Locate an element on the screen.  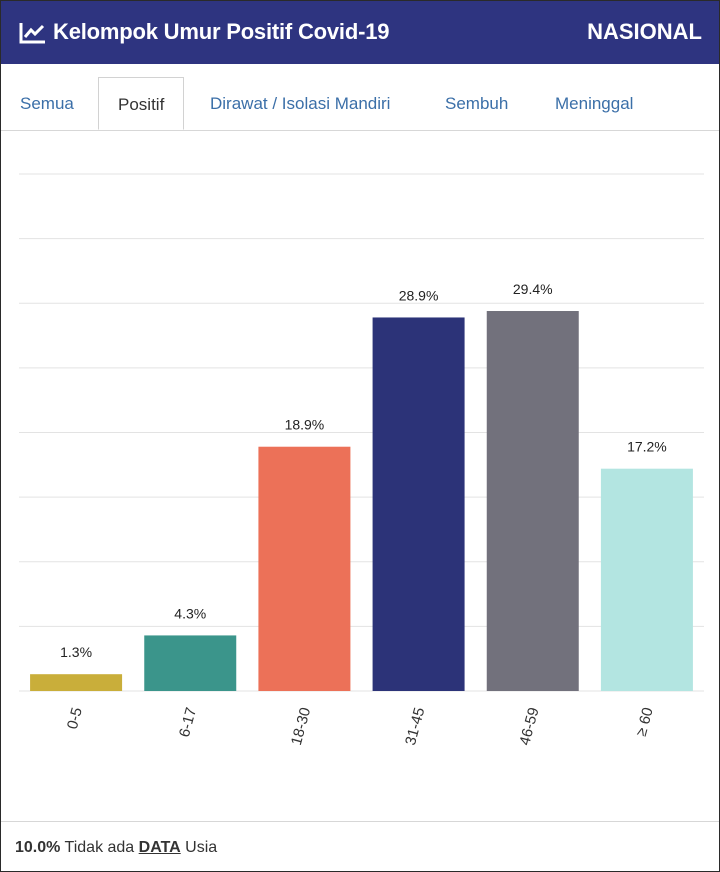
data-label: 28.9% is located at coordinates (419, 295).